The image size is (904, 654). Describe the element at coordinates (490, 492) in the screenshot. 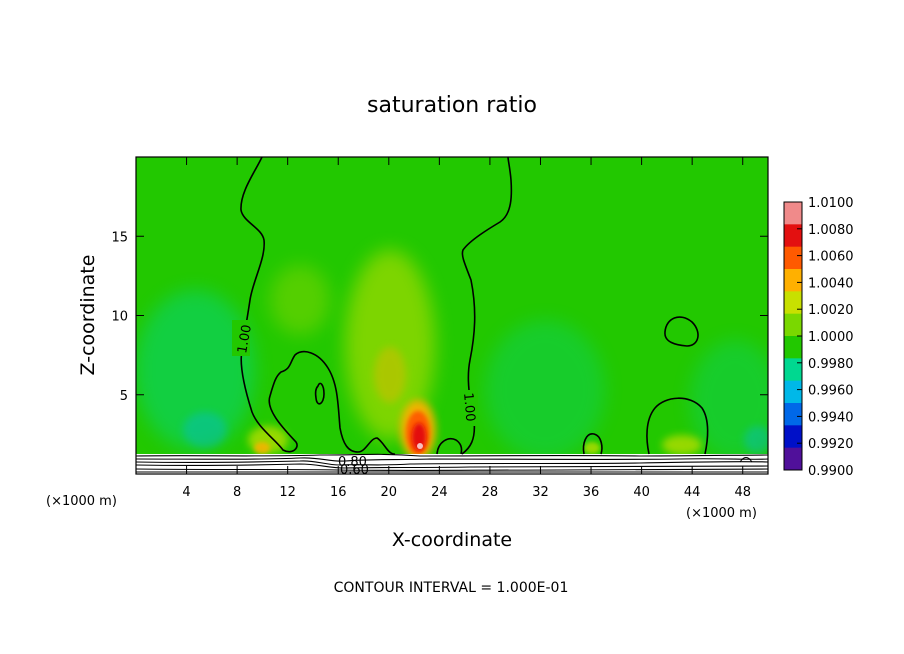

I see `x-tick-label: 28` at that location.